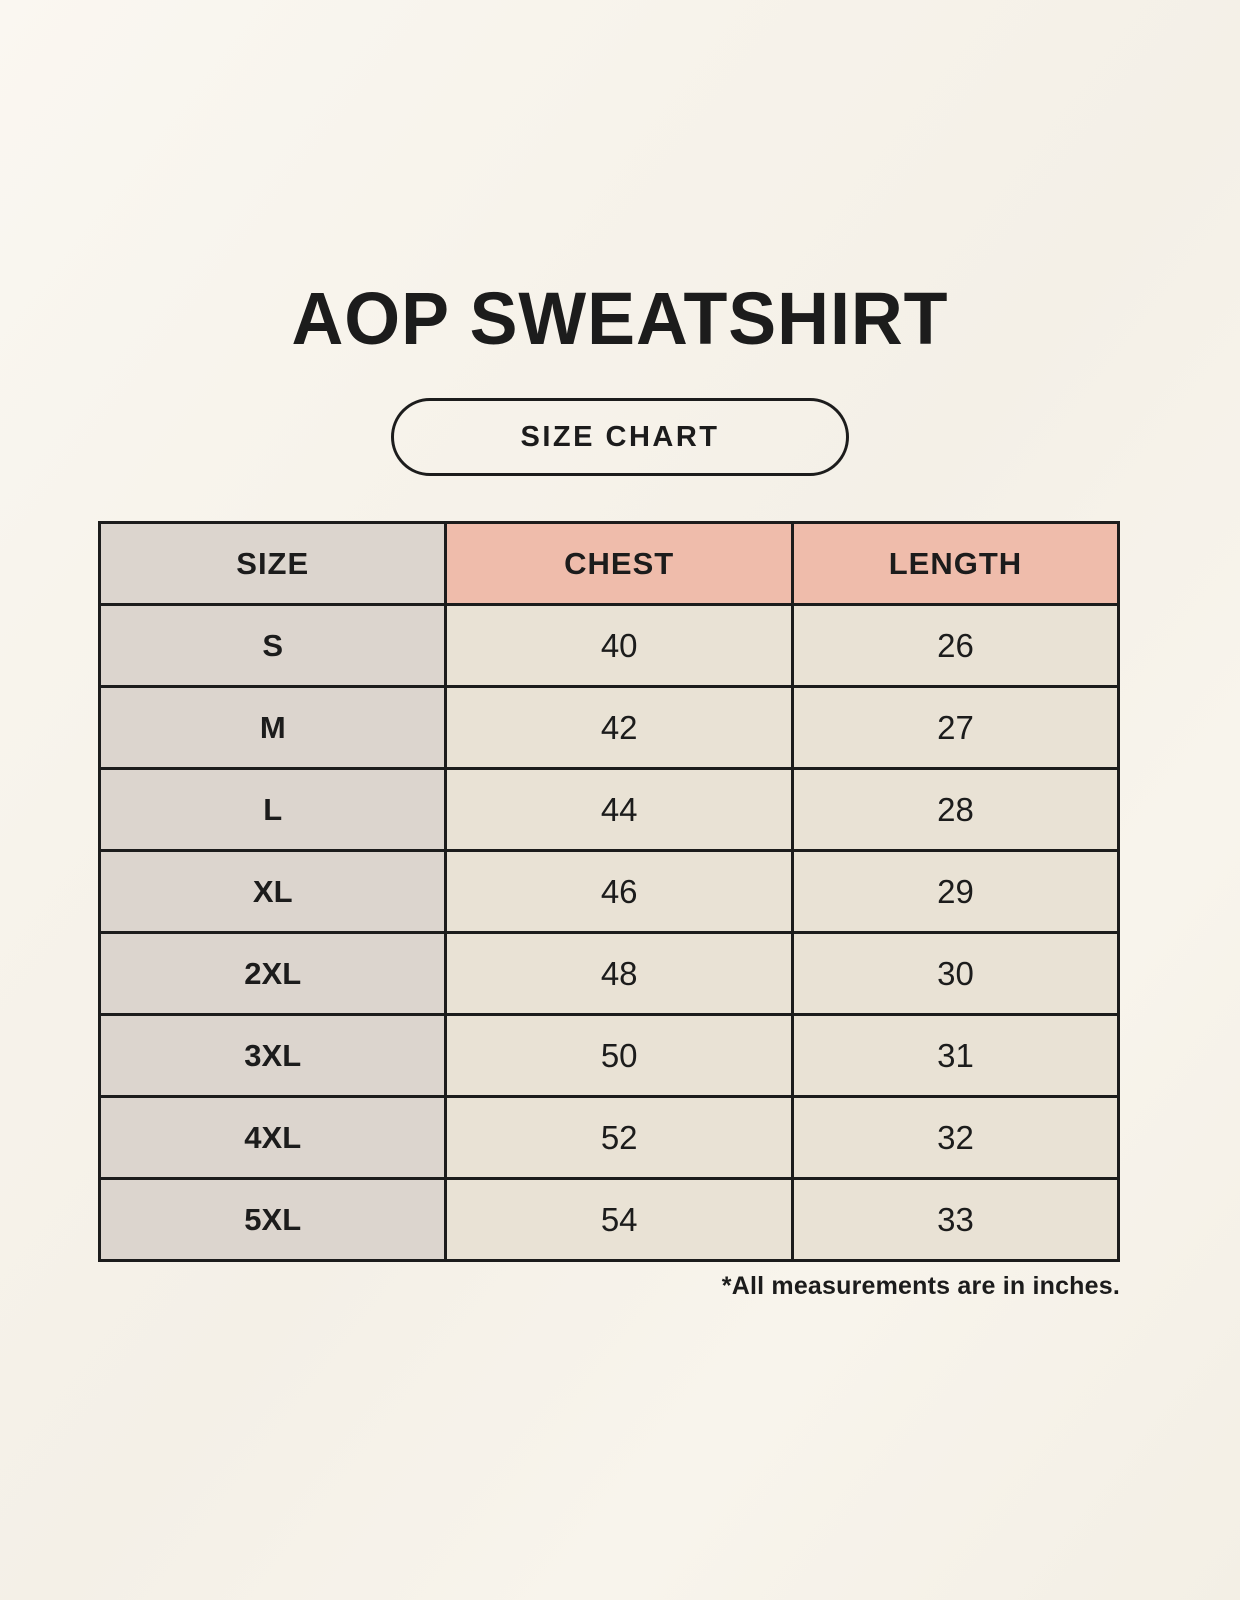  Describe the element at coordinates (272, 727) in the screenshot. I see `size-label: M` at that location.